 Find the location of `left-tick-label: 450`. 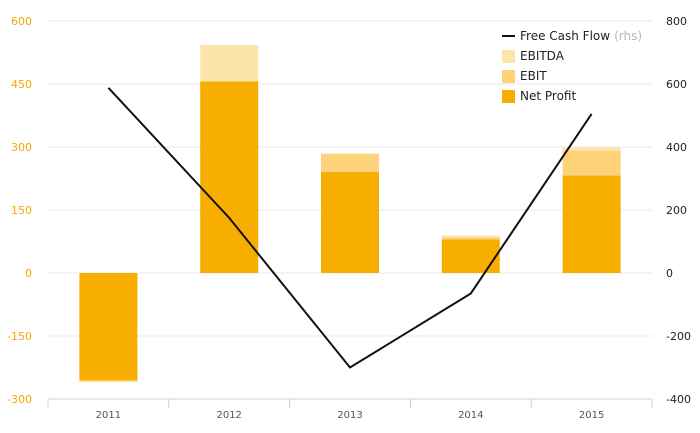

left-tick-label: 450 is located at coordinates (21, 84).